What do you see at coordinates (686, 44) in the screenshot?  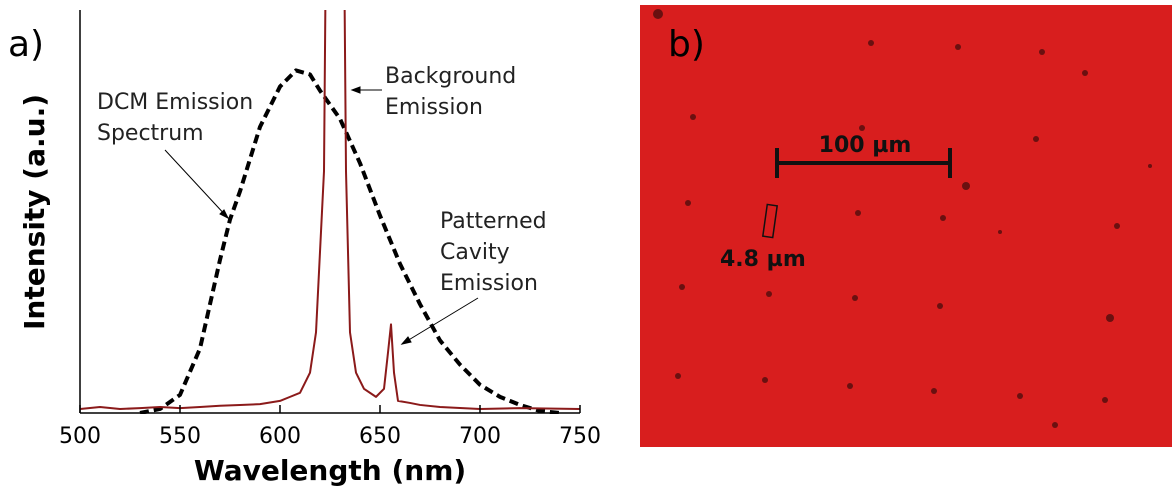 I see `panel-label: b)` at bounding box center [686, 44].